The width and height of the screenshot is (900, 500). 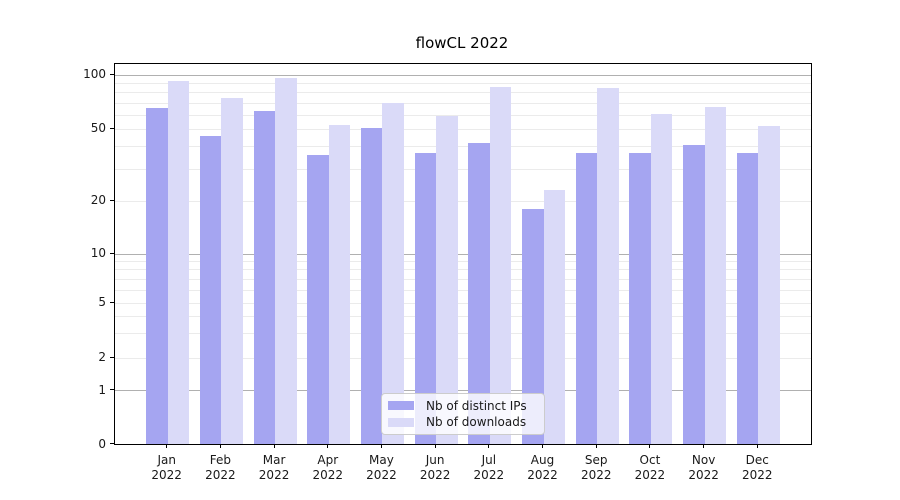 What do you see at coordinates (489, 467) in the screenshot?
I see `x-tick-label-jul: Jul 2022` at bounding box center [489, 467].